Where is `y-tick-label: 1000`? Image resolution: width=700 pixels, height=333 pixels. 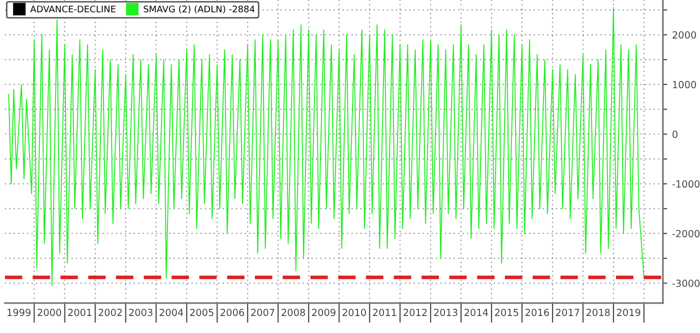
y-tick-label: 1000 is located at coordinates (684, 84).